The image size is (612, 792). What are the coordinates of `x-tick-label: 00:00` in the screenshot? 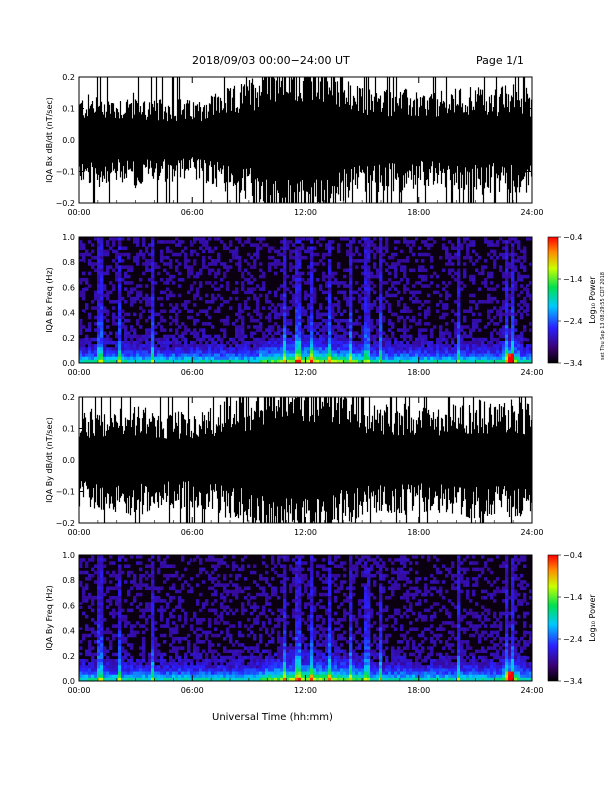 It's located at (78, 532).